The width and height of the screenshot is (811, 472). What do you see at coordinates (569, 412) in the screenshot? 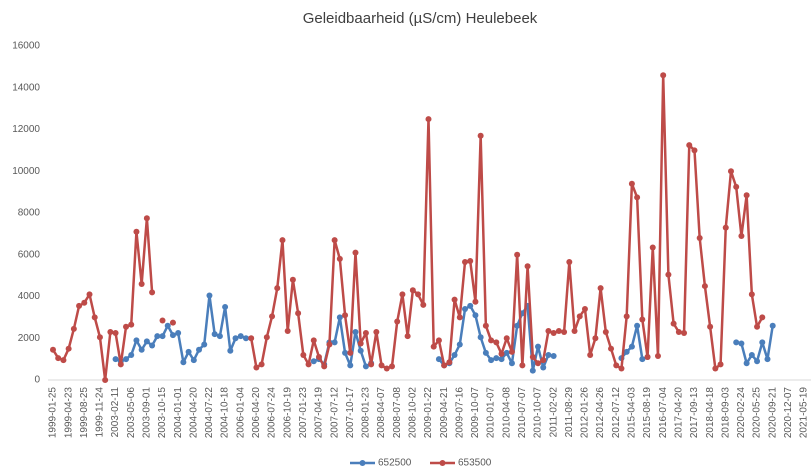
I see `x-tick-label: 2011-08-29` at bounding box center [569, 412].